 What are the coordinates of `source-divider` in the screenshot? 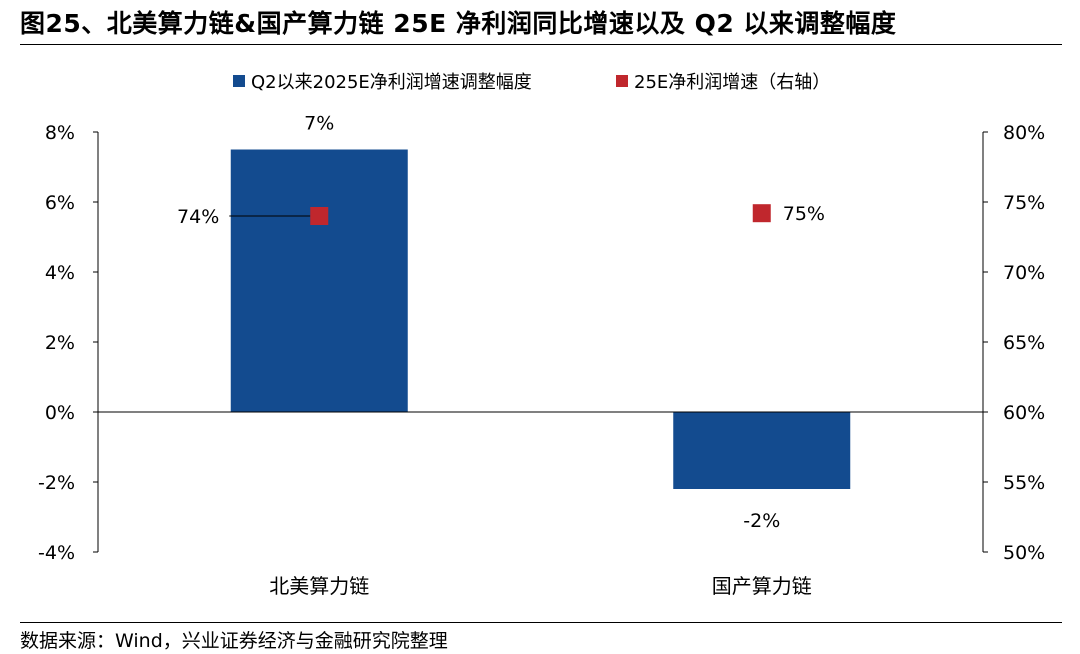 It's located at (541, 622).